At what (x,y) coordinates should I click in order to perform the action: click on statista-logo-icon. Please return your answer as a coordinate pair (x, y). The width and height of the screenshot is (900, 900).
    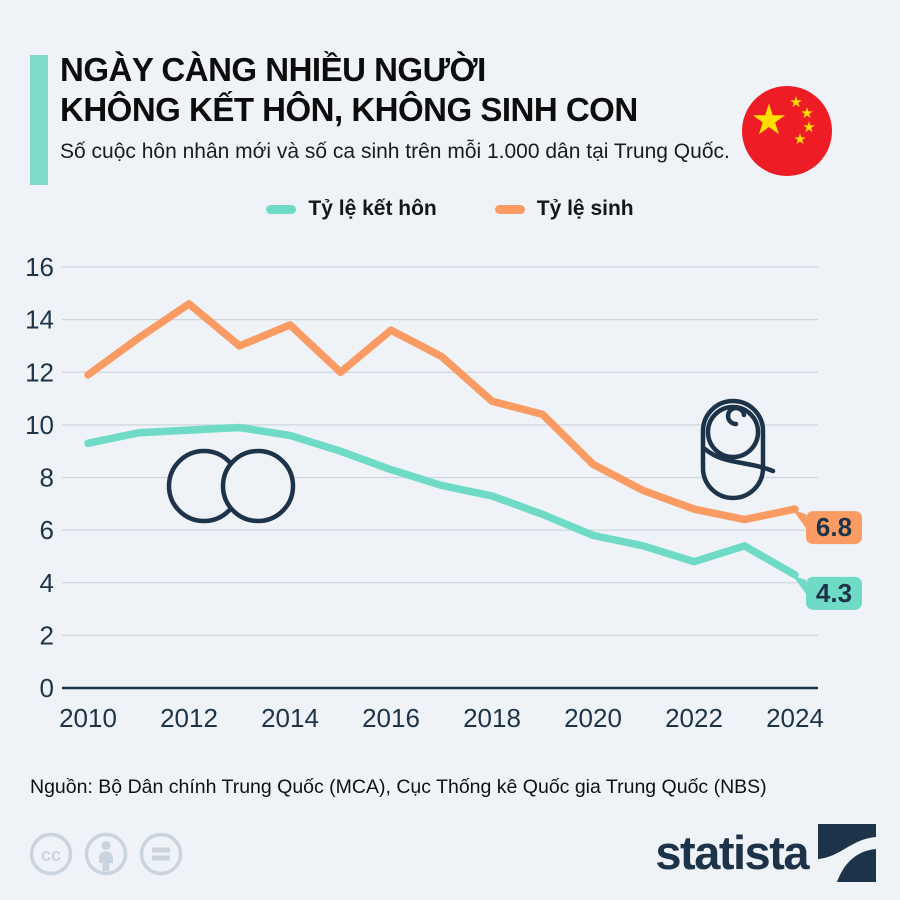
    Looking at the image, I should click on (847, 853).